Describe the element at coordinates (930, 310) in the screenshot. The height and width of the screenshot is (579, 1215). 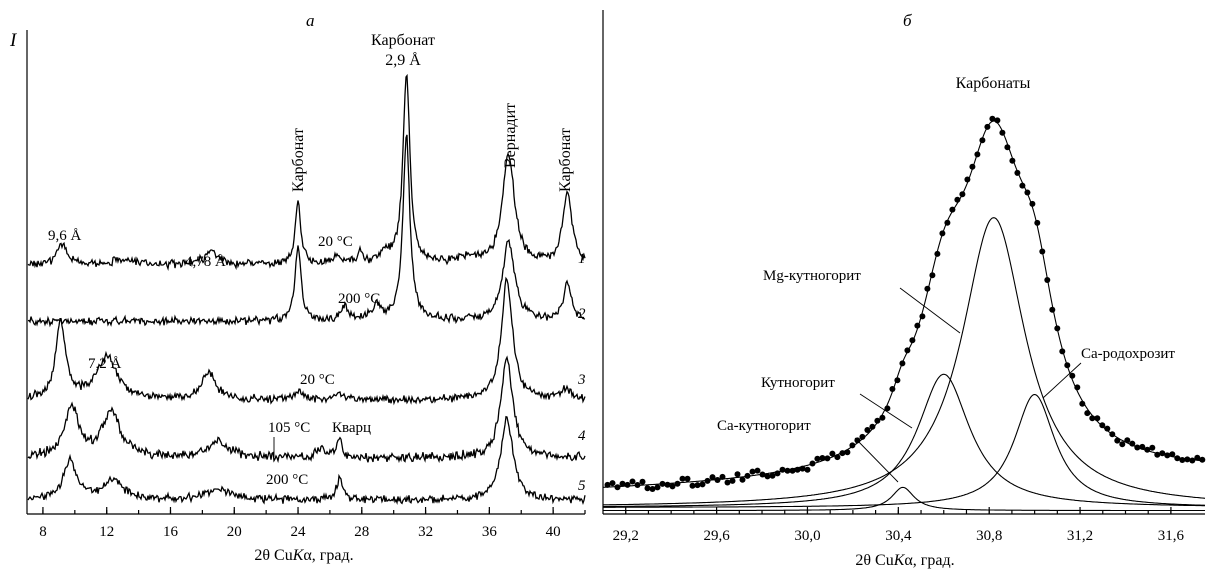
I see `pointer-mg-kutnohorite` at that location.